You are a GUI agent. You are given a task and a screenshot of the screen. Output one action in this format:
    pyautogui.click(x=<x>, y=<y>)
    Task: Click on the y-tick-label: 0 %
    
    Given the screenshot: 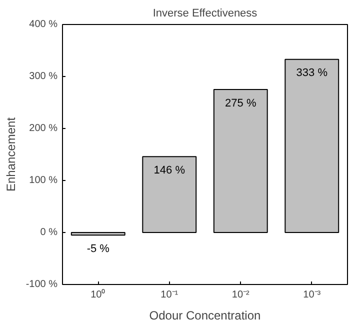 What is the action you would take?
    pyautogui.click(x=49, y=232)
    